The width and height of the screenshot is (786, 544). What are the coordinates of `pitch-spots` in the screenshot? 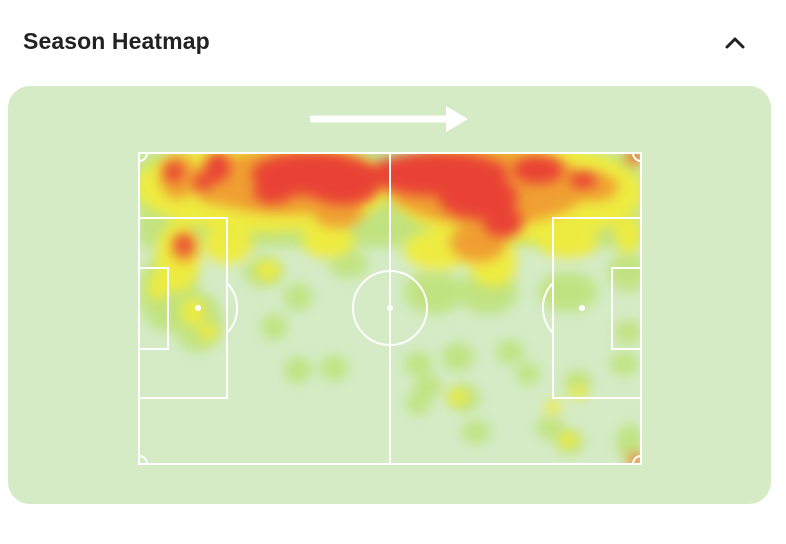 It's located at (390, 308).